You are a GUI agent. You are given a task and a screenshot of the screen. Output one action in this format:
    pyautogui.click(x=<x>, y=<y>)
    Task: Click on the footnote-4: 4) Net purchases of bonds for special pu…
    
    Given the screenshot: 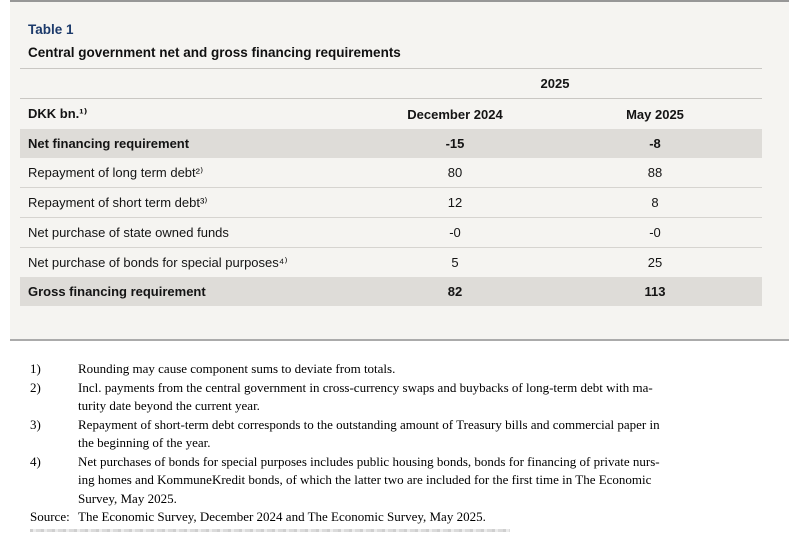 What is the action you would take?
    pyautogui.click(x=403, y=481)
    